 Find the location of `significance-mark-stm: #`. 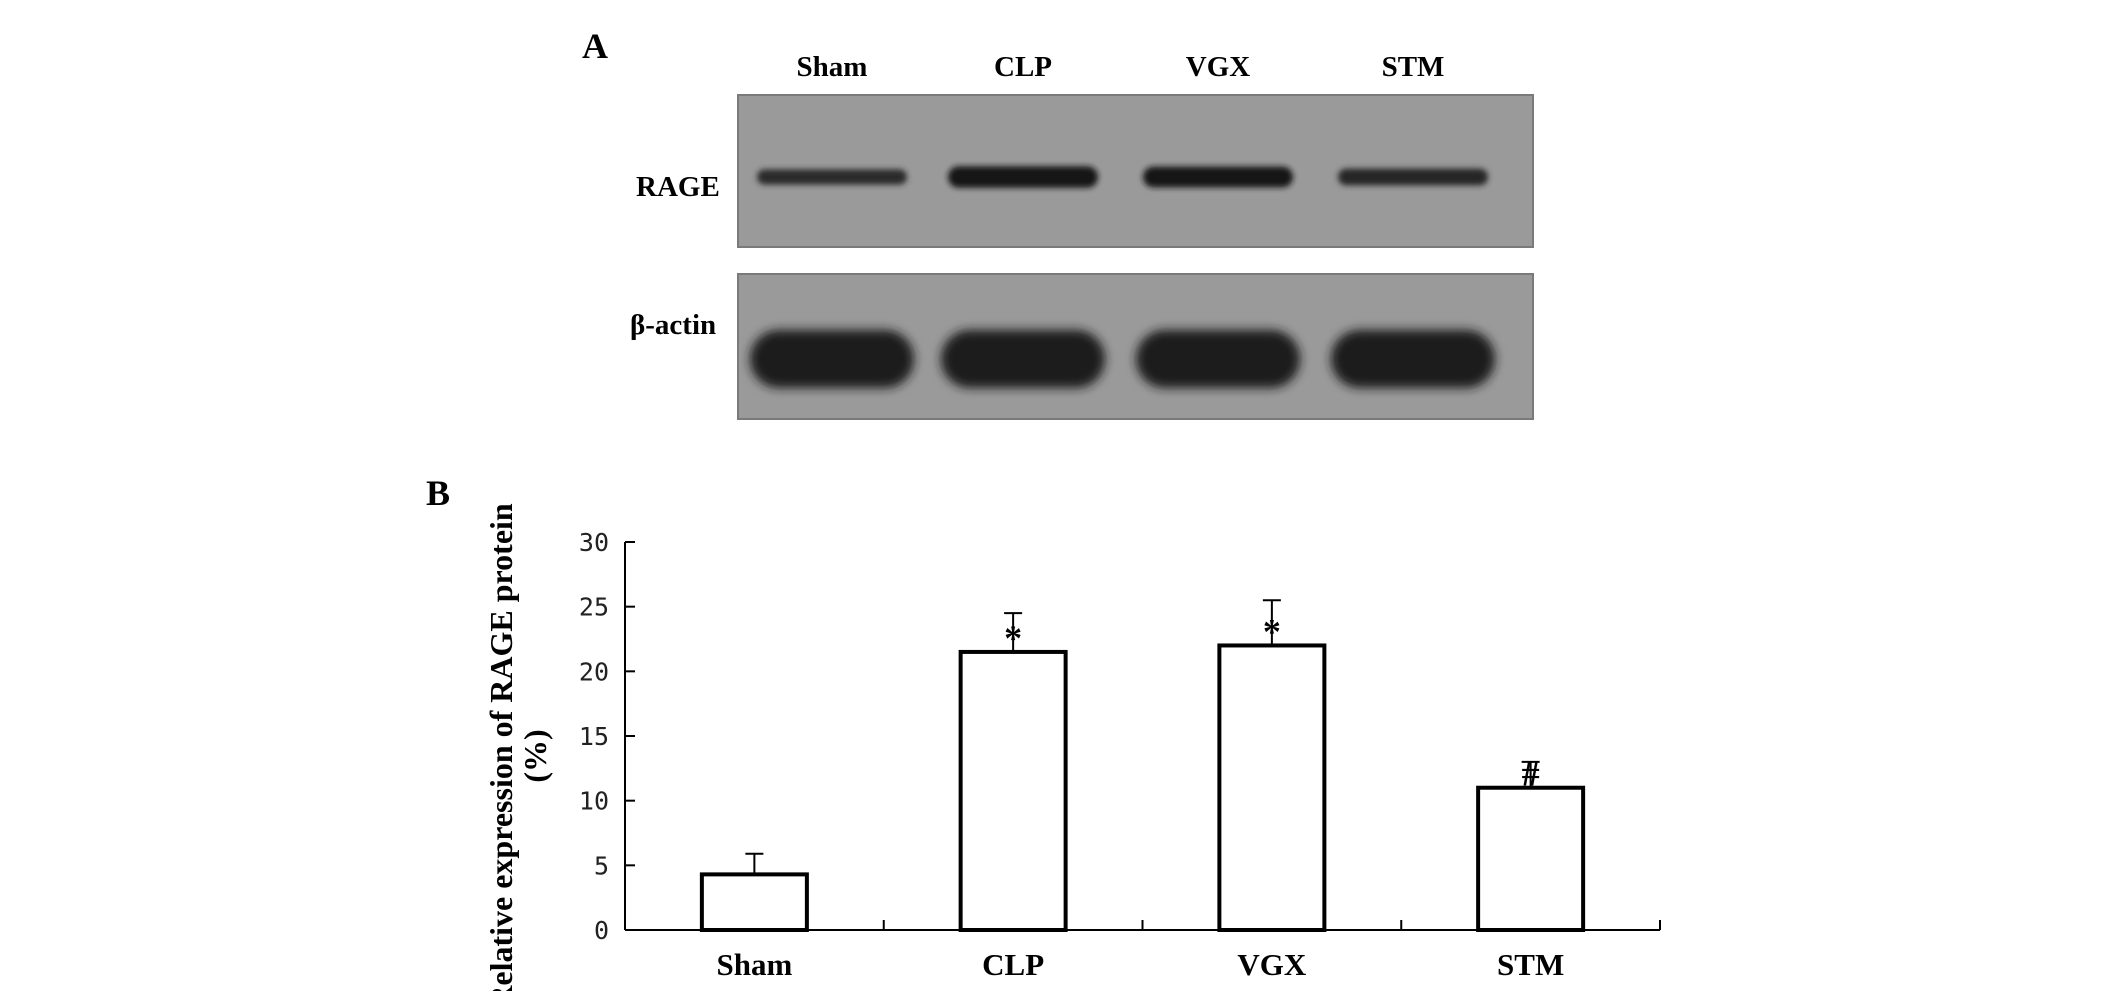

significance-mark-stm: # is located at coordinates (1531, 774).